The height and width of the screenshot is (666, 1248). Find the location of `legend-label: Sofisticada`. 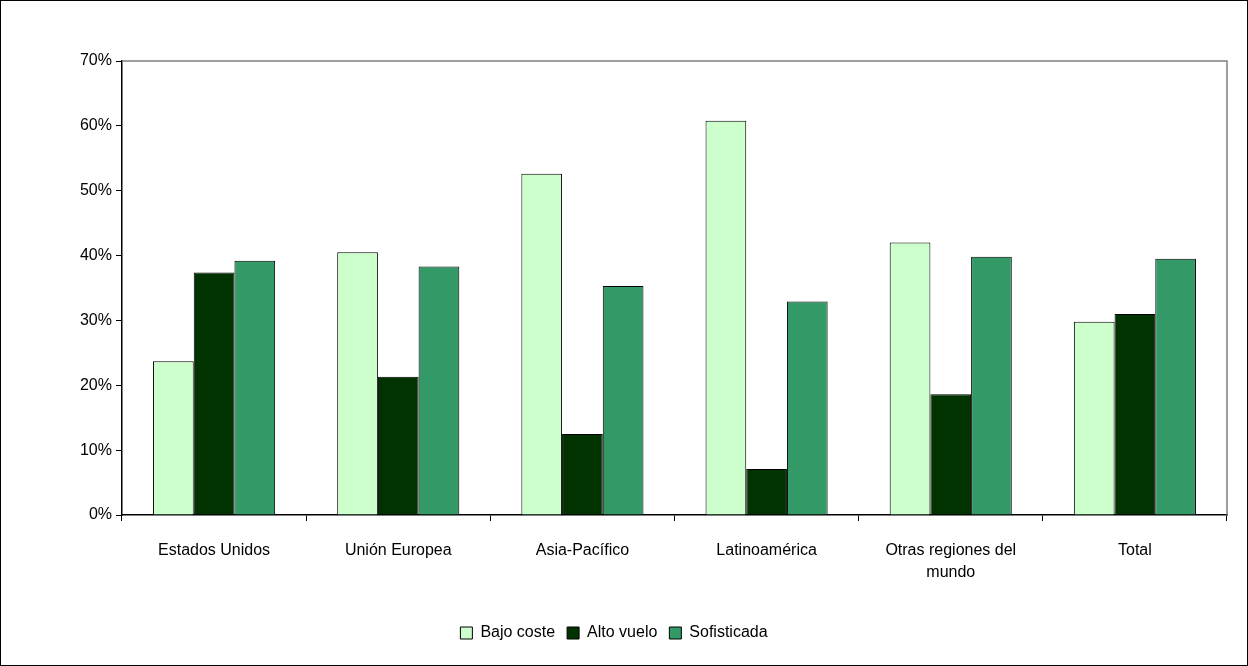

legend-label: Sofisticada is located at coordinates (728, 632).